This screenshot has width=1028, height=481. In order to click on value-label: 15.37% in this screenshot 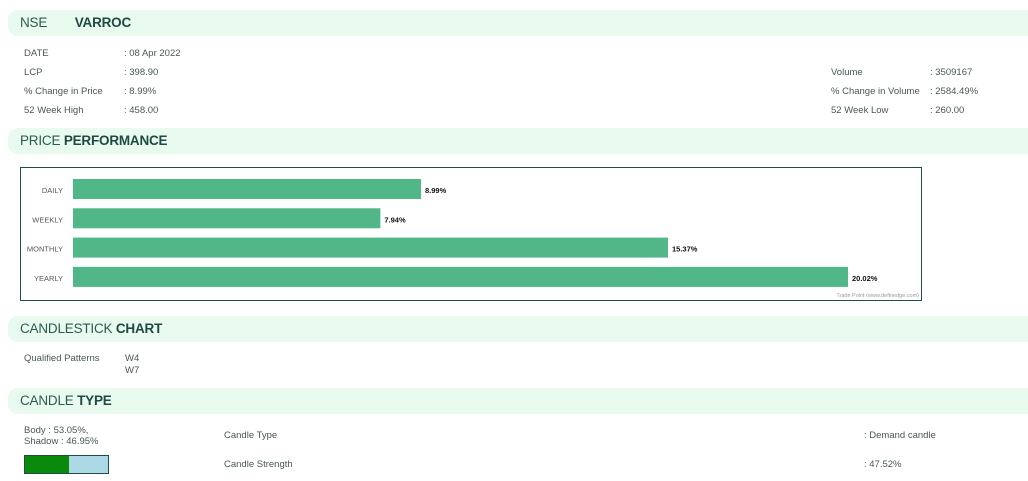, I will do `click(685, 249)`.